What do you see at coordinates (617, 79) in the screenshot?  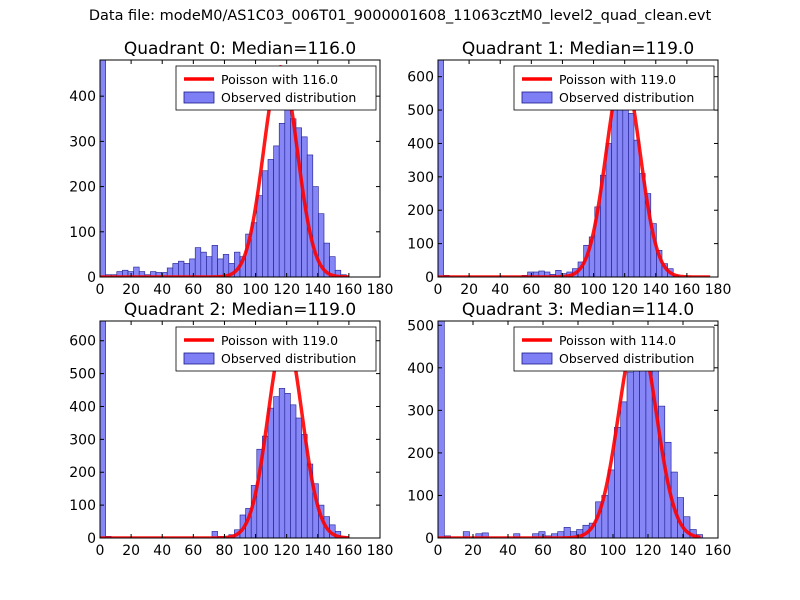 I see `legend-label-poisson: Poisson with 119.0` at bounding box center [617, 79].